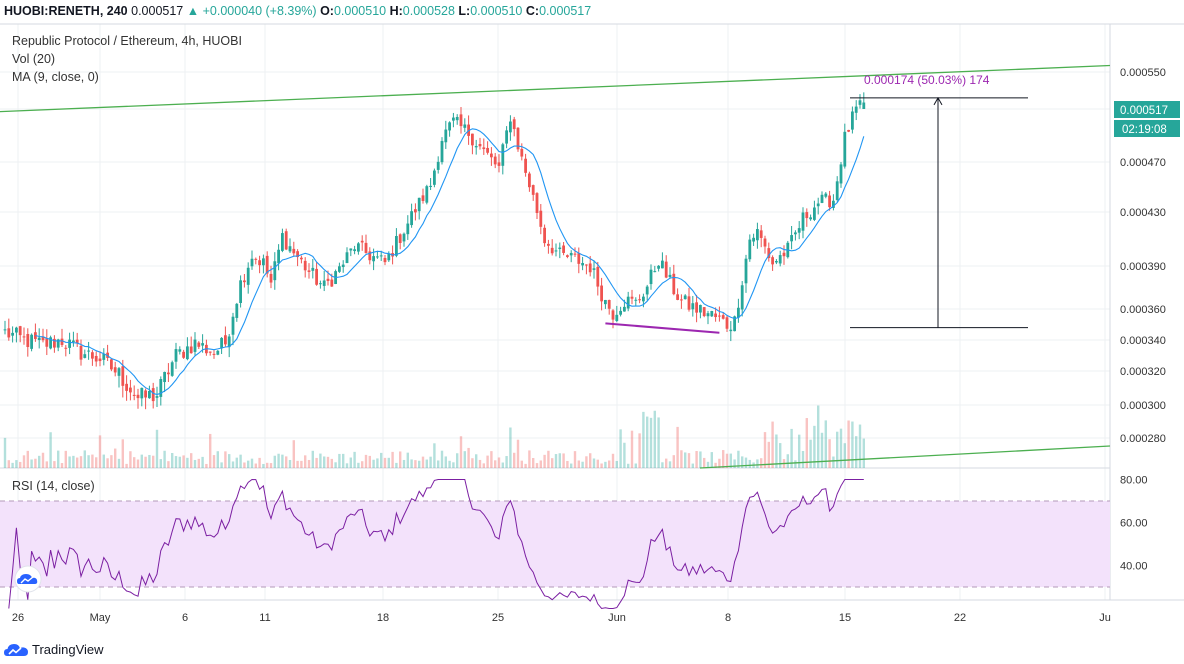 Image resolution: width=1184 pixels, height=664 pixels. What do you see at coordinates (53, 486) in the screenshot?
I see `rsi-legend: RSI (14, close)` at bounding box center [53, 486].